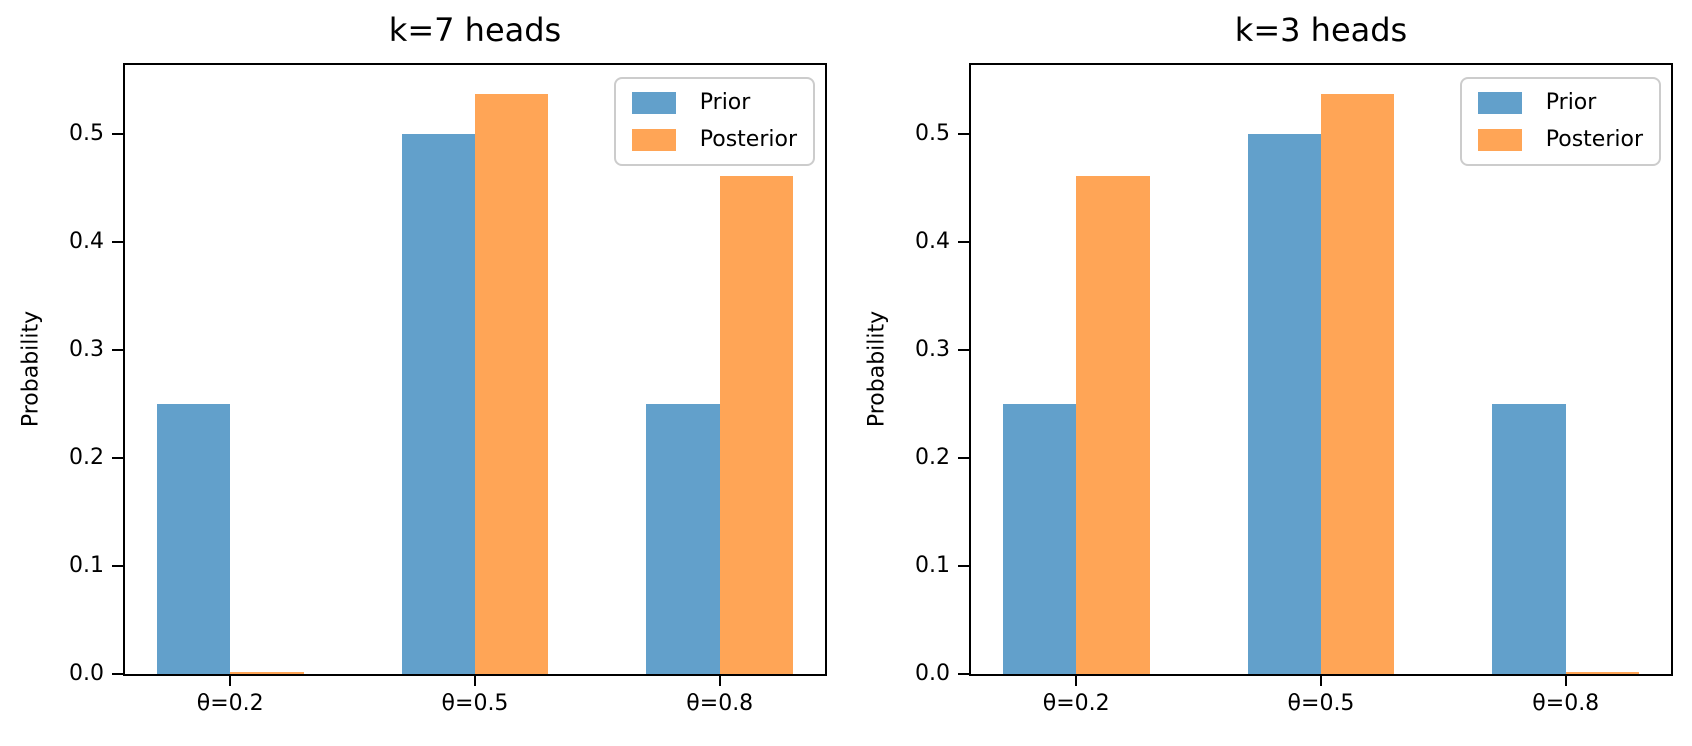  Describe the element at coordinates (1321, 30) in the screenshot. I see `subplot-title-k3: k=3 heads` at that location.